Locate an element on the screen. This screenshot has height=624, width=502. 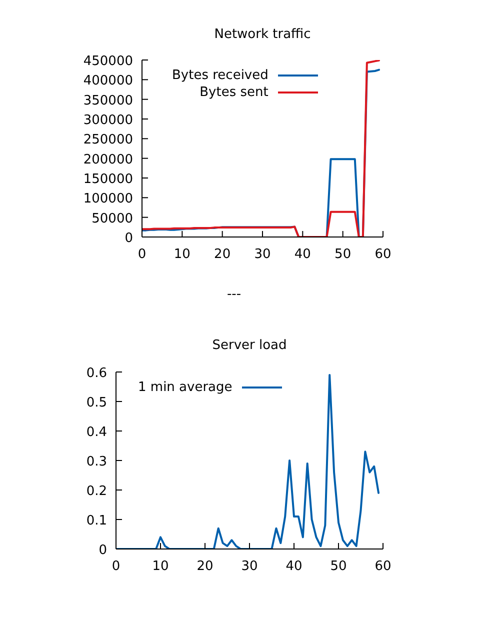
legend-label: 1 min average is located at coordinates (185, 387).